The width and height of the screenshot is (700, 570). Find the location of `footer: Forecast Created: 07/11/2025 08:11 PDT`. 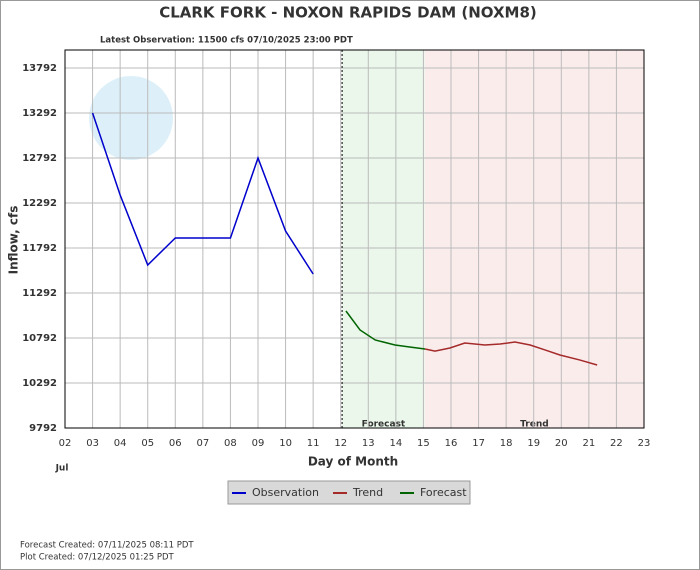

footer: Forecast Created: 07/11/2025 08:11 PDT is located at coordinates (107, 546).